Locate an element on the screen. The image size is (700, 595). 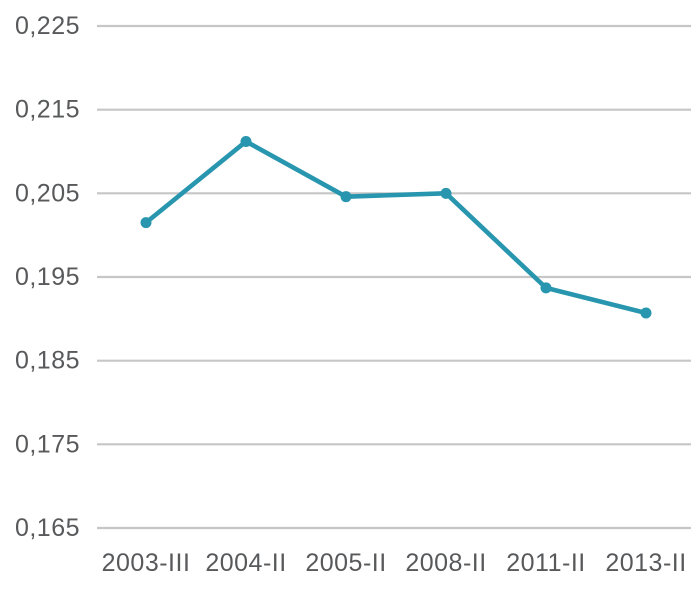
y-axis-tick-label: 0,185 is located at coordinates (47, 361).